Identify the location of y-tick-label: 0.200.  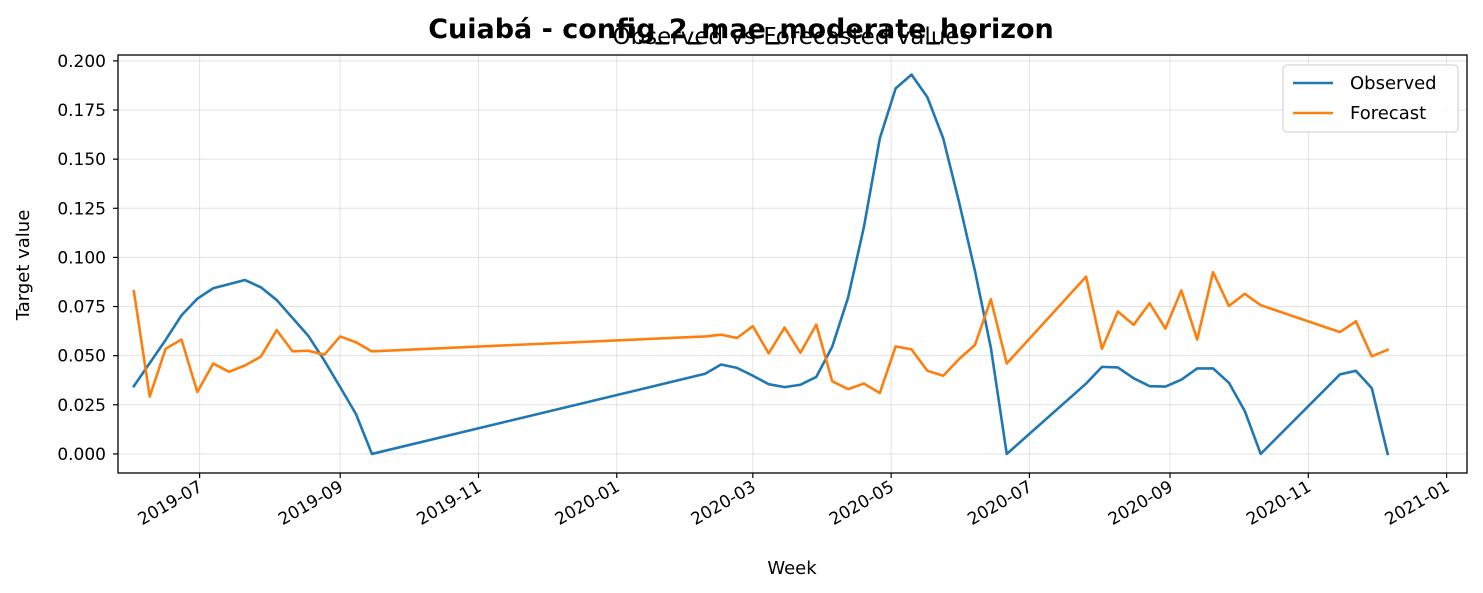
(81, 62).